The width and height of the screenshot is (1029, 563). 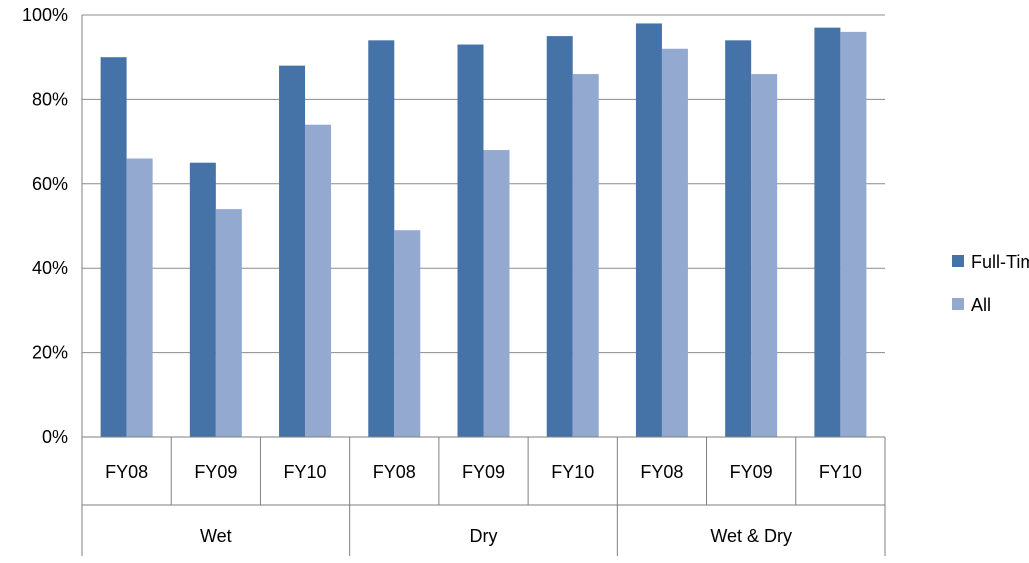 I want to click on y-tick-label: 60%, so click(x=50, y=184).